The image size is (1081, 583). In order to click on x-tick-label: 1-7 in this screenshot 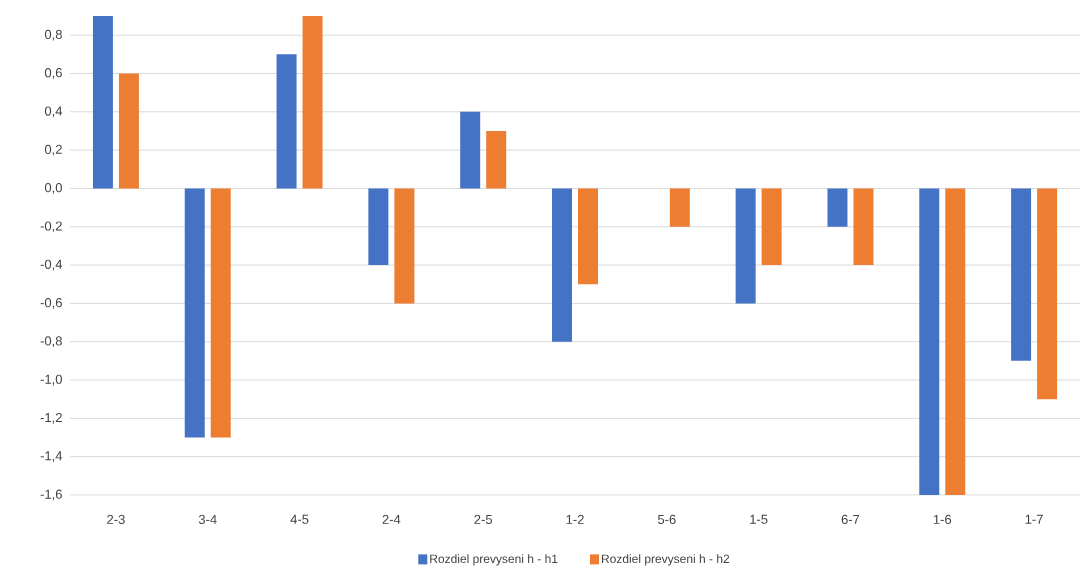, I will do `click(1034, 519)`.